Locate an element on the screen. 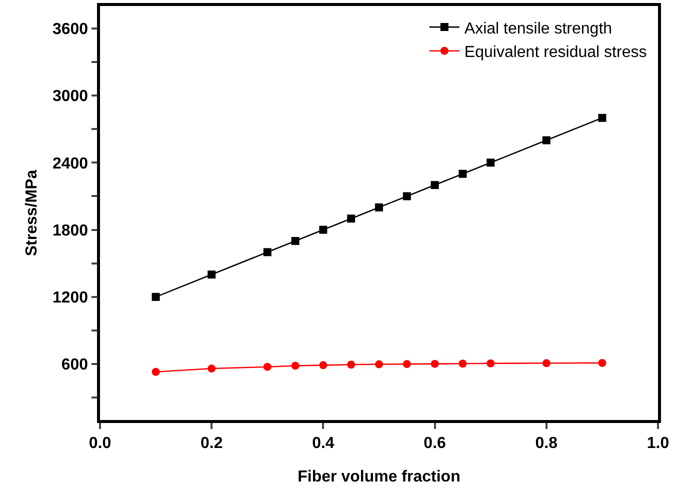  x-tick-label: 0.8 is located at coordinates (546, 443).